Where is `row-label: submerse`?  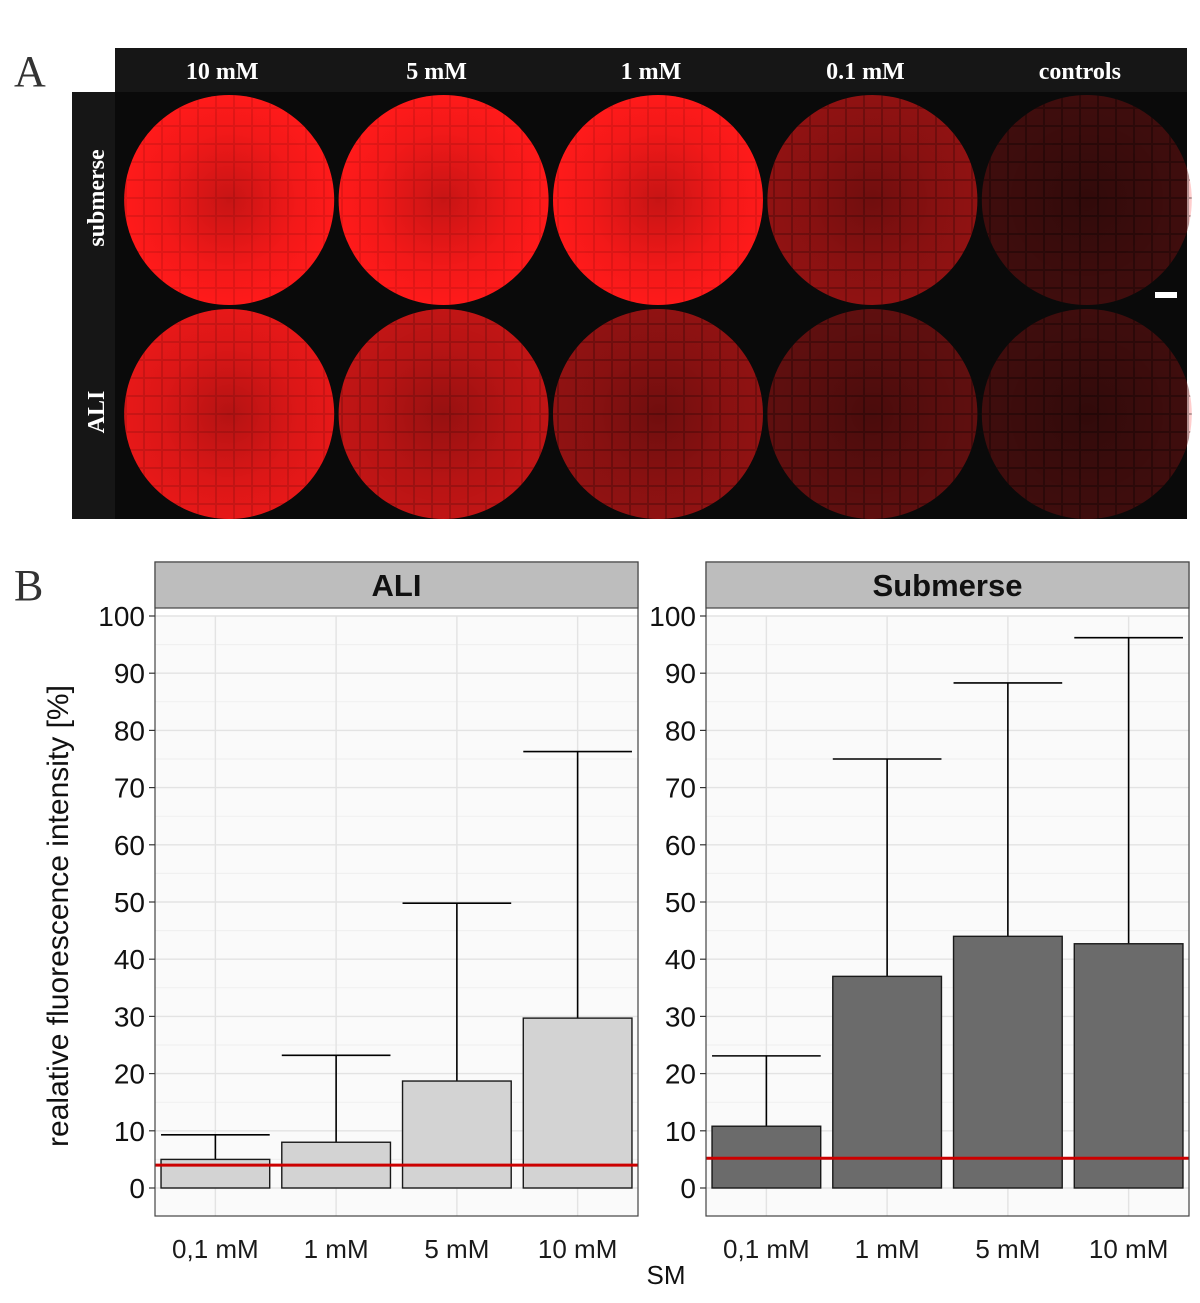
row-label: submerse is located at coordinates (97, 198).